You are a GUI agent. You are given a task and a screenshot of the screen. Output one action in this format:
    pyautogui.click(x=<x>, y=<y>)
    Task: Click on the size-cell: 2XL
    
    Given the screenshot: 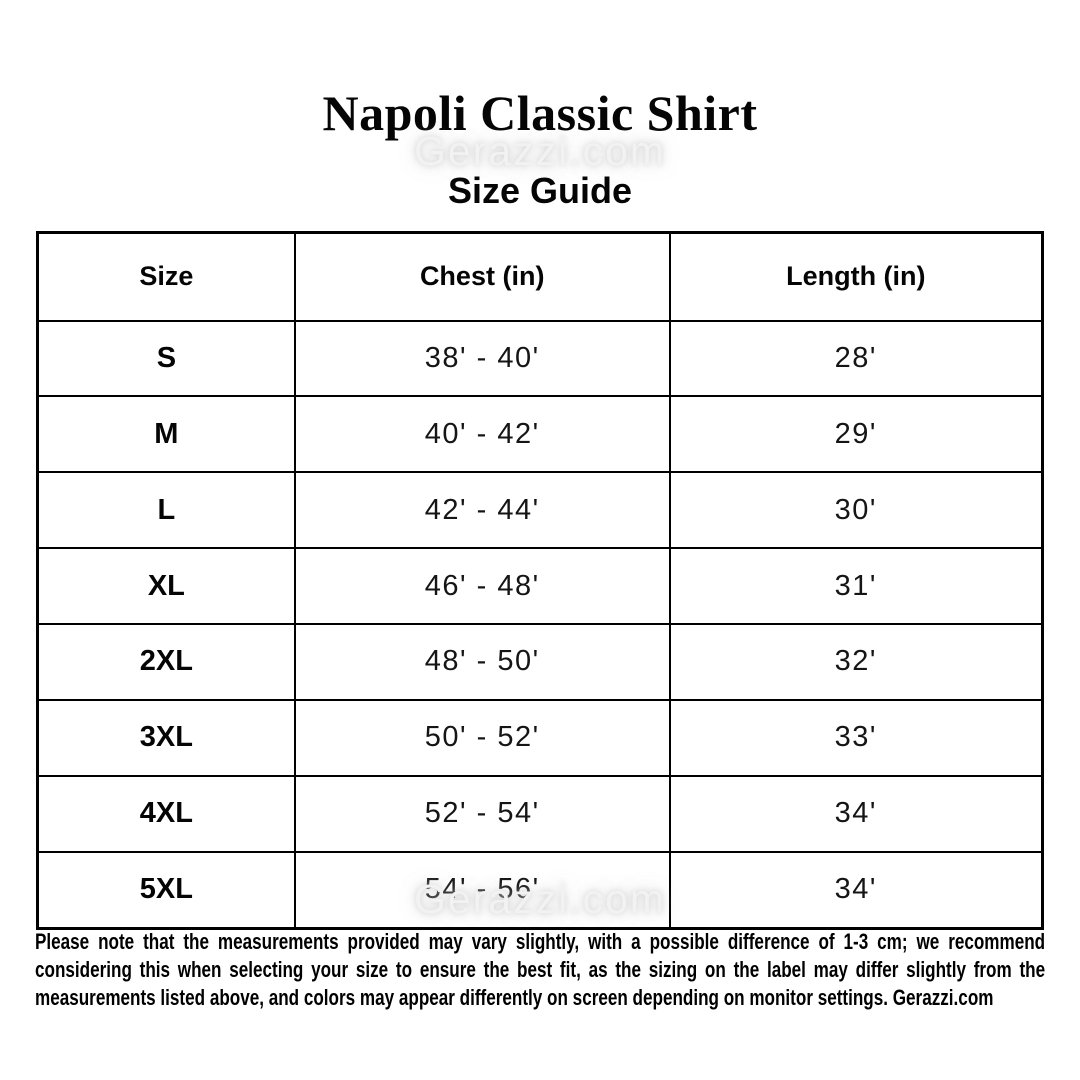 What is the action you would take?
    pyautogui.click(x=166, y=661)
    